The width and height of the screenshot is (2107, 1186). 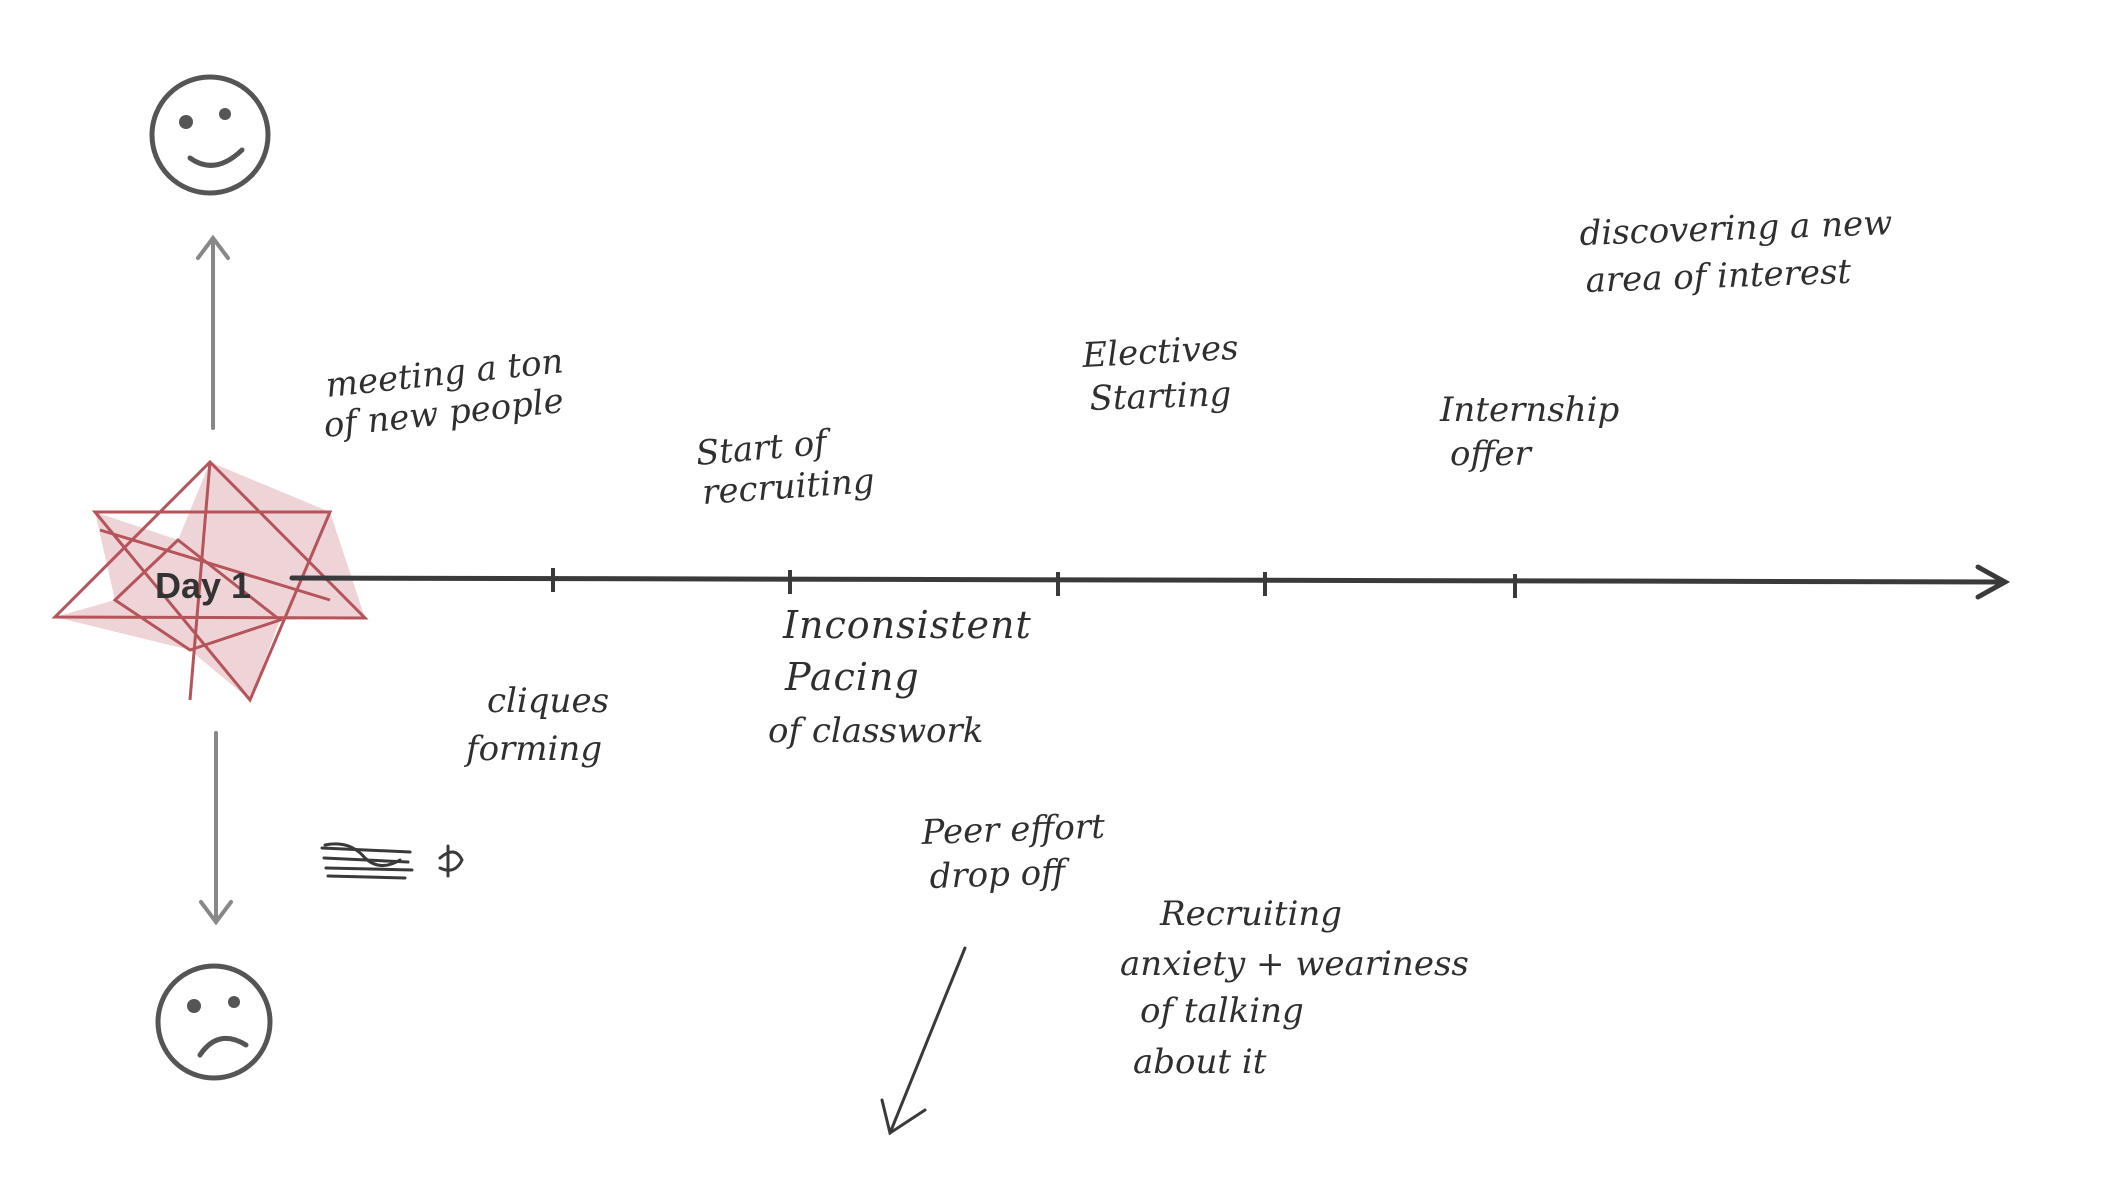 What do you see at coordinates (548, 701) in the screenshot?
I see `svg-text: cliques` at bounding box center [548, 701].